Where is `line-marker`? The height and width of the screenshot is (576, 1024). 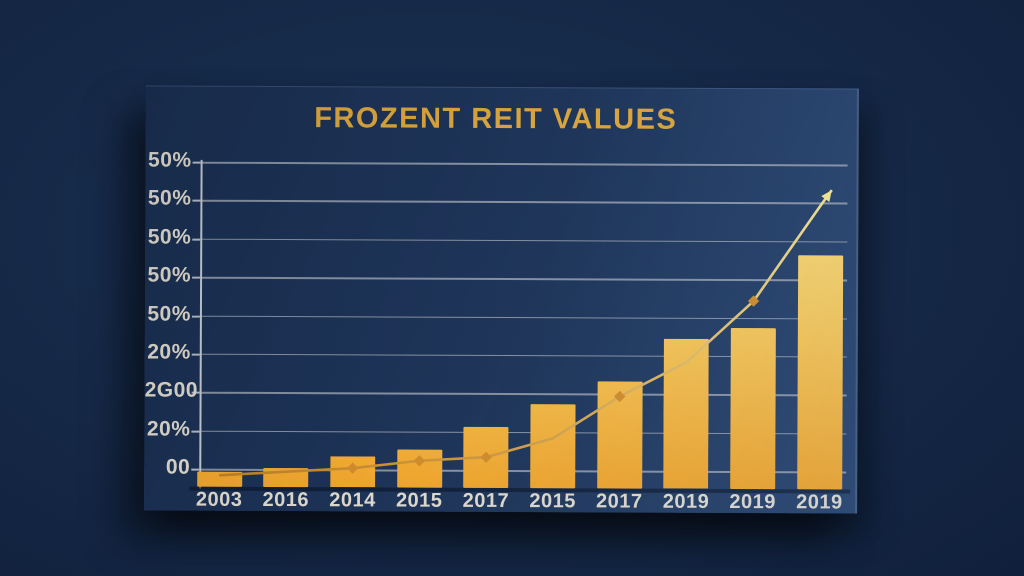
line-marker is located at coordinates (753, 301).